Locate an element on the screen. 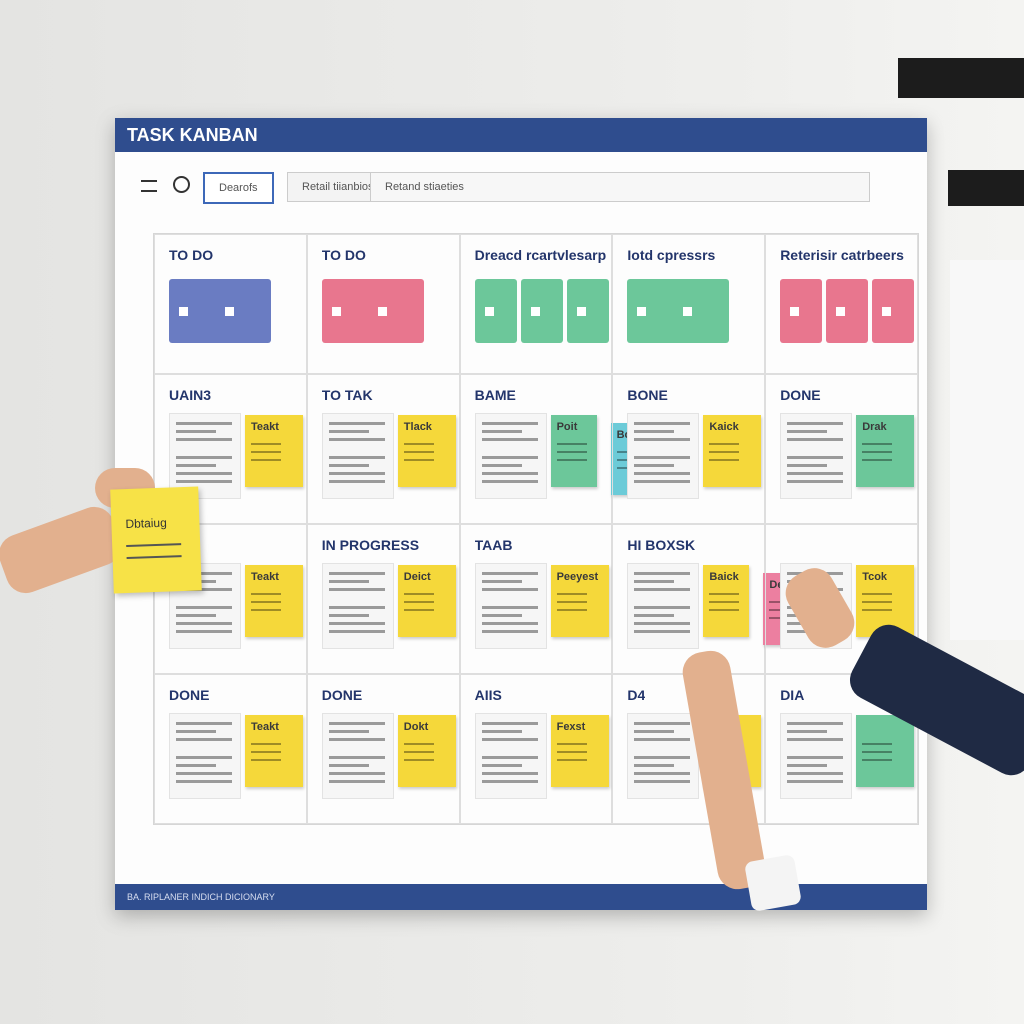 This screenshot has width=1024, height=1024. sticky-note: Poit is located at coordinates (573, 451).